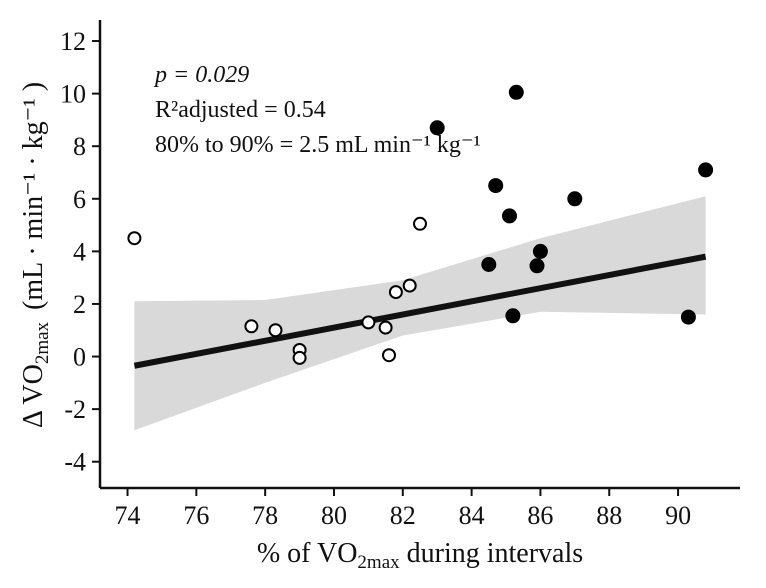 This screenshot has height=588, width=766. What do you see at coordinates (79, 199) in the screenshot?
I see `y-tick-label: 6` at bounding box center [79, 199].